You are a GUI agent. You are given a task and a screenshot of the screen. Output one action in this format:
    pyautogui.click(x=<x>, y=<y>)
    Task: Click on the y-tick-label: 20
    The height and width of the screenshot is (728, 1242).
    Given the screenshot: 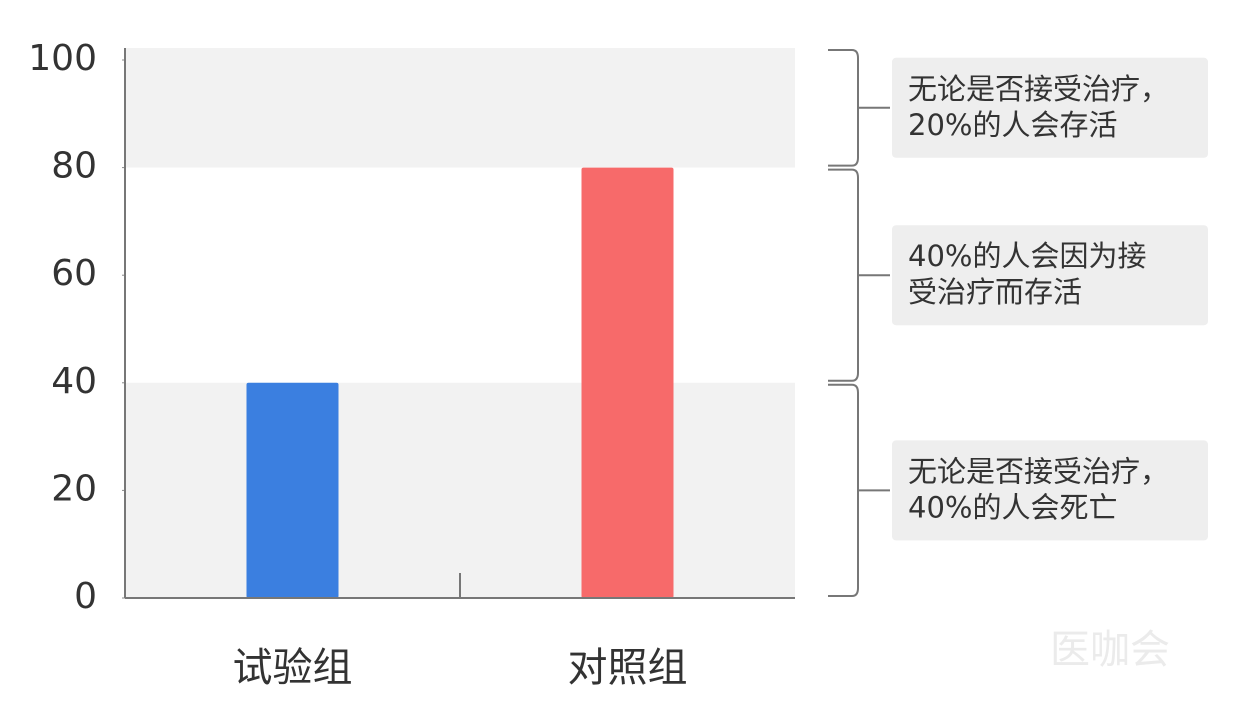 What is the action you would take?
    pyautogui.click(x=74, y=488)
    